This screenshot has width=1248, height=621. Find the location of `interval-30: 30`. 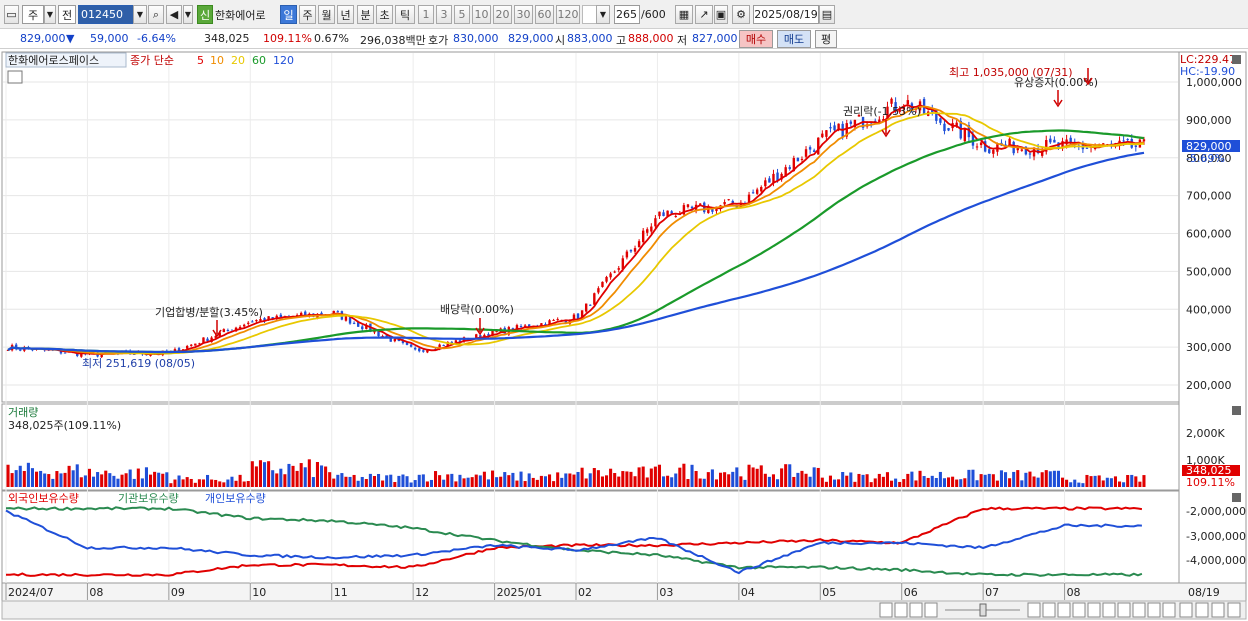

interval-30: 30 is located at coordinates (523, 14).